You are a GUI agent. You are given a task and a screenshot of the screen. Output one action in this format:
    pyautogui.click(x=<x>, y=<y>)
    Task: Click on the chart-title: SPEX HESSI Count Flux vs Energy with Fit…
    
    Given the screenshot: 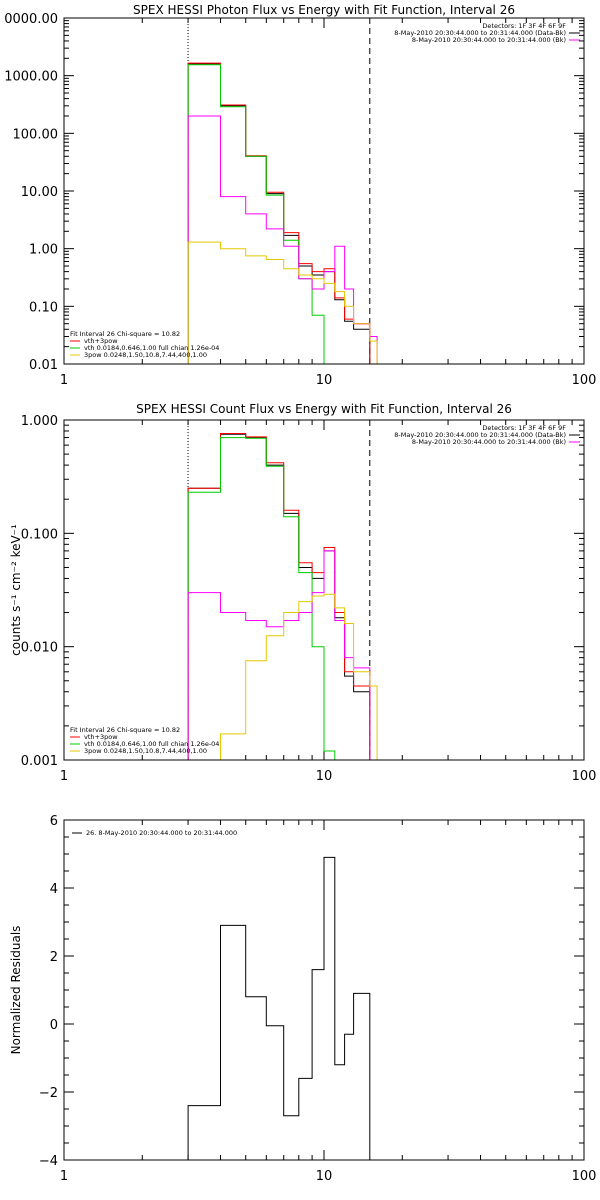 What is the action you would take?
    pyautogui.click(x=324, y=409)
    